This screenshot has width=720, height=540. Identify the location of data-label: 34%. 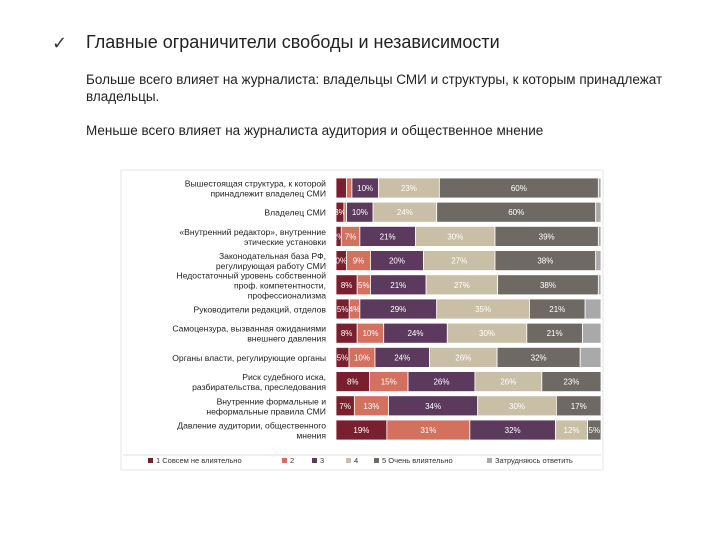
(433, 406).